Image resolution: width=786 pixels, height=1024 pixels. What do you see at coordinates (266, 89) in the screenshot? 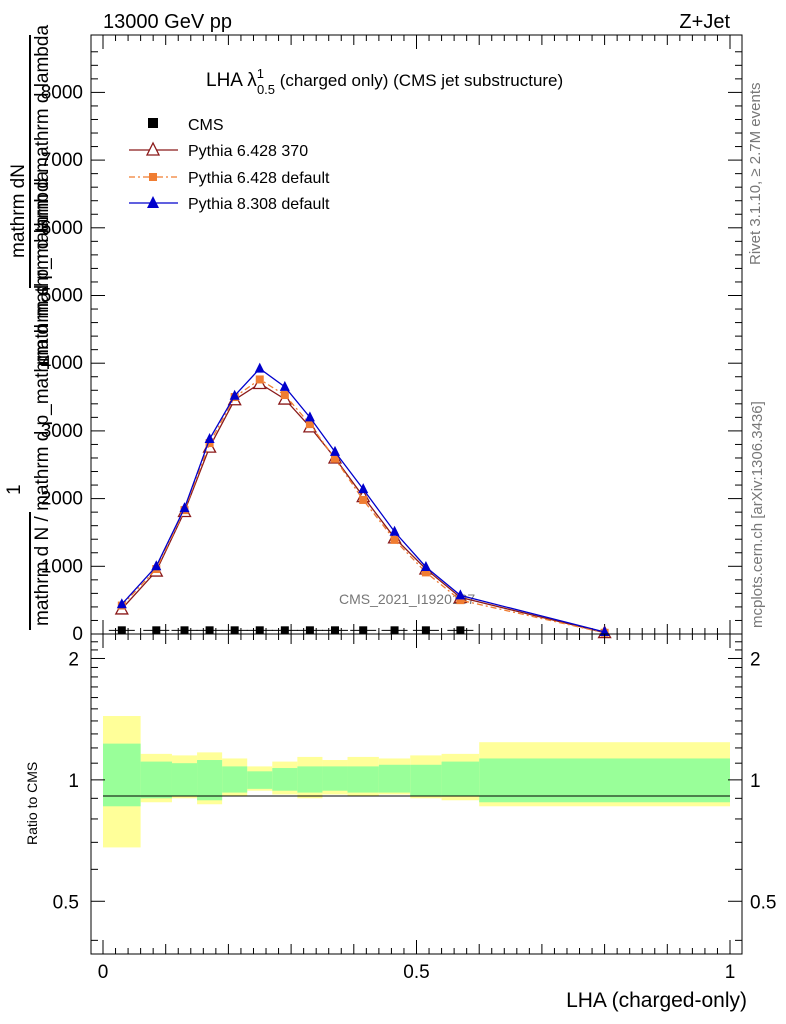
I see `title-sub: 0.5` at bounding box center [266, 89].